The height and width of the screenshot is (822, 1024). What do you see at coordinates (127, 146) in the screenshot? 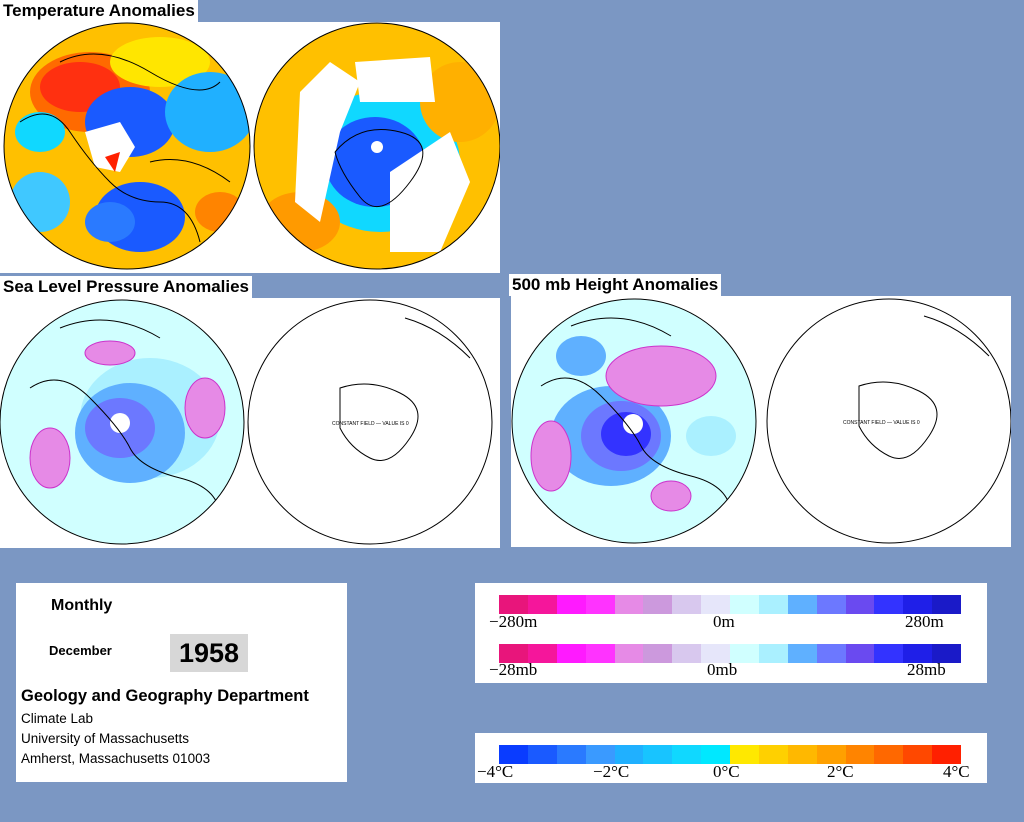
I see `north-temperature-globe` at bounding box center [127, 146].